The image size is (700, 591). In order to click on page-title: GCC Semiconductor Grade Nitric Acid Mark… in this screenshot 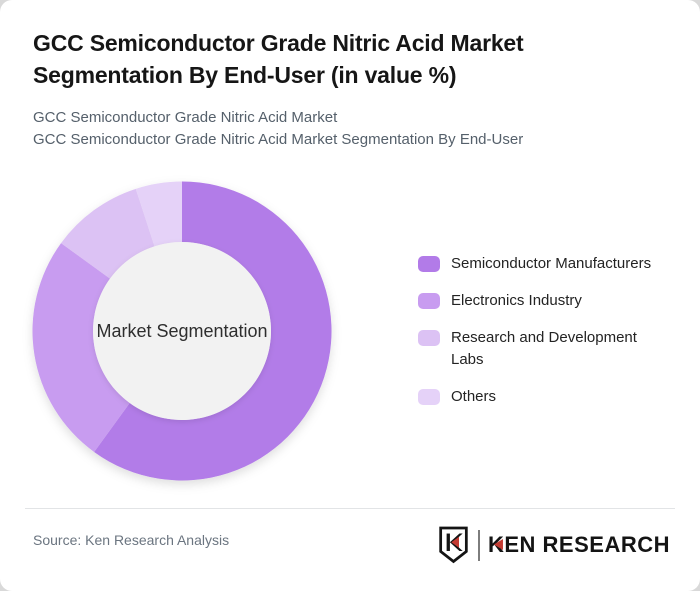, I will do `click(278, 59)`.